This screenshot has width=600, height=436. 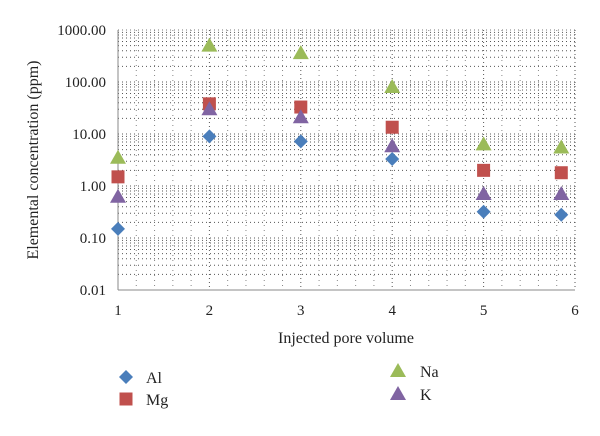 What do you see at coordinates (85, 83) in the screenshot?
I see `y-tick-label: 100.00` at bounding box center [85, 83].